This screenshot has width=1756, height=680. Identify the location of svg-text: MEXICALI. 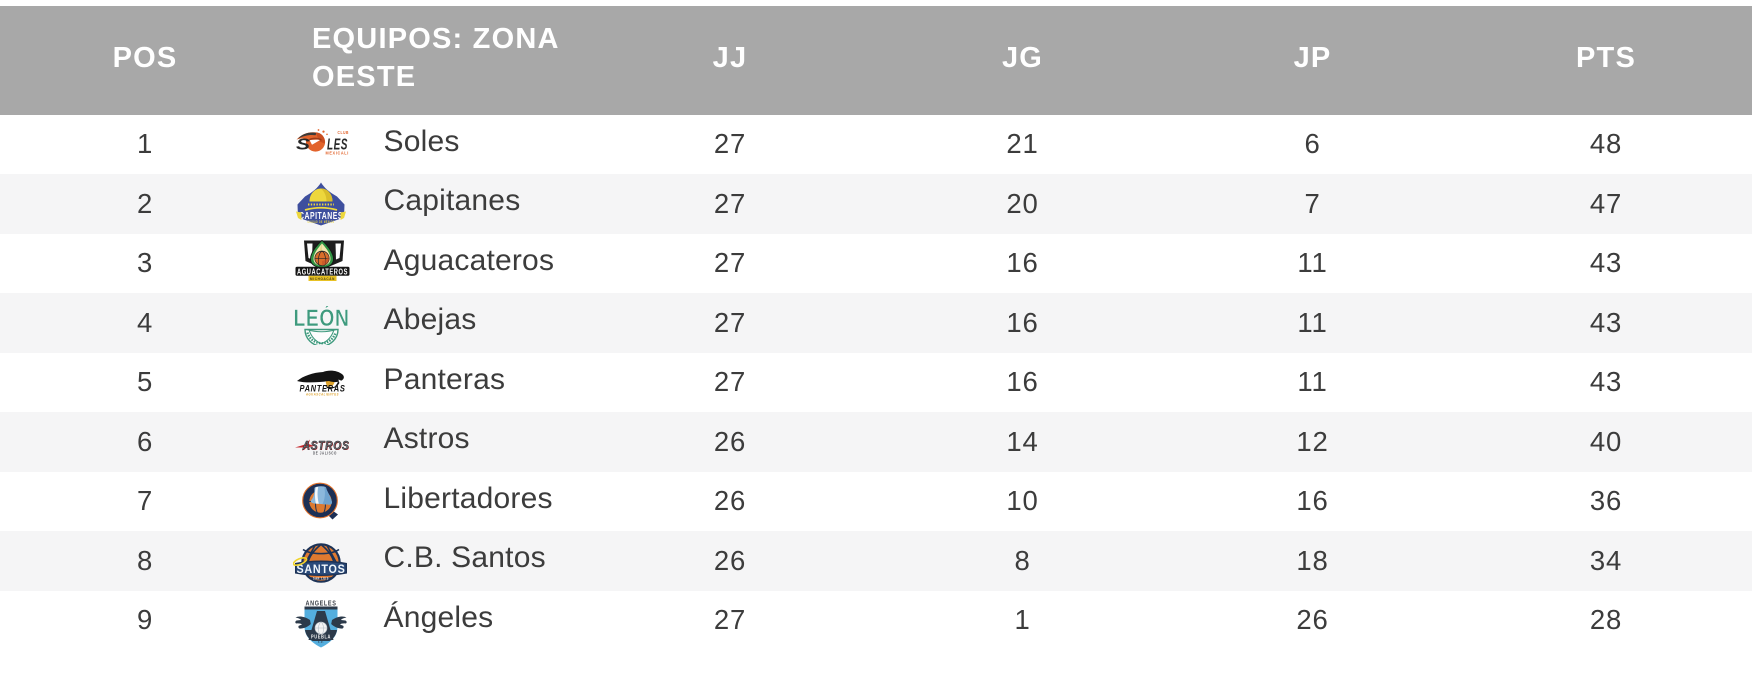
(338, 153).